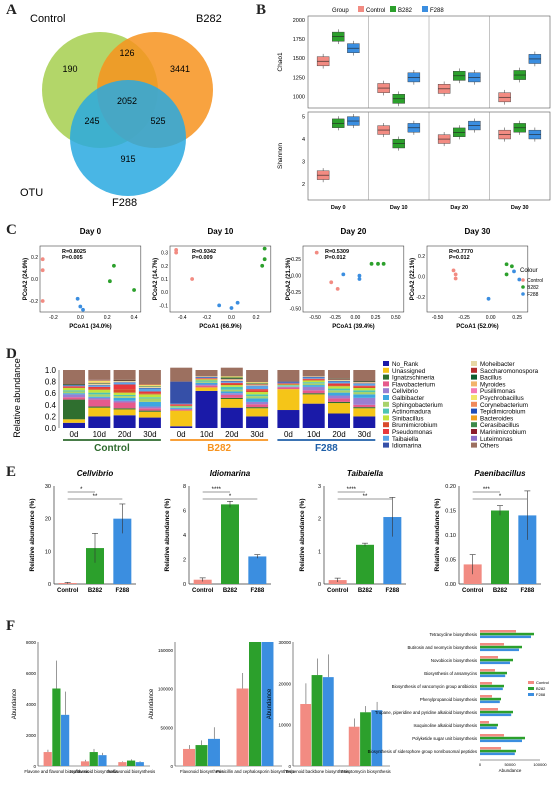 The height and width of the screenshot is (797, 555). Describe the element at coordinates (48, 520) in the screenshot. I see `y-tick-label: 20` at that location.